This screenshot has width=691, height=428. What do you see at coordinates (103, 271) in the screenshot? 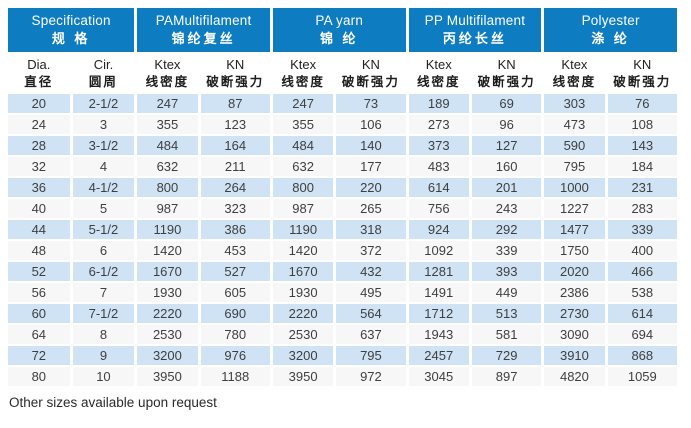
I see `table-cell: 6-1/2` at bounding box center [103, 271].